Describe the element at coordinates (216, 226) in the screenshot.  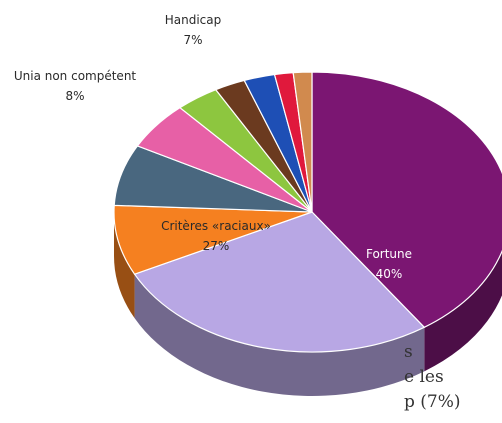
I see `slice-label-1: Critères «raciaux»` at that location.